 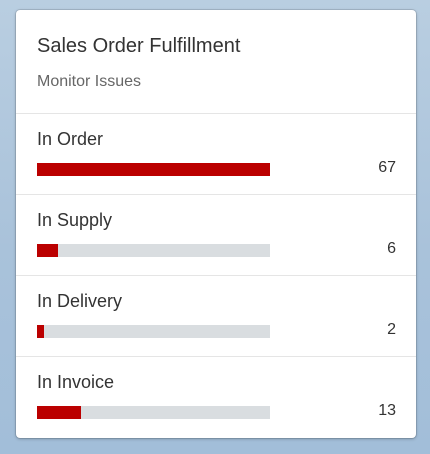 I want to click on issue-count: 67, so click(x=387, y=167).